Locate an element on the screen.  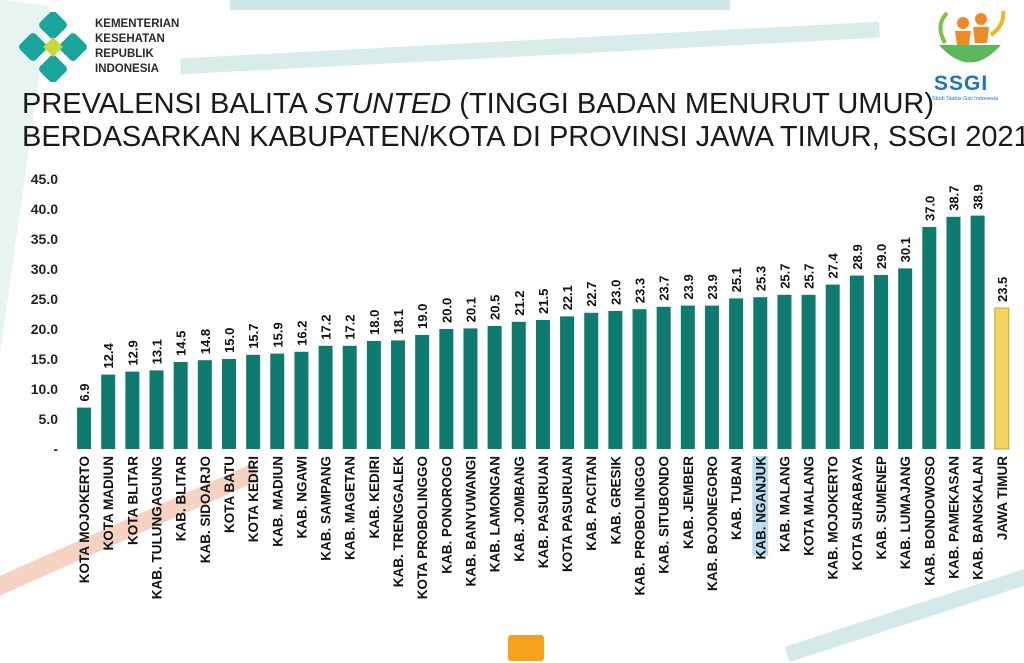
org-name: KEMENTERIAN KESEHATAN REPUBLIK INDONESIA is located at coordinates (137, 47).